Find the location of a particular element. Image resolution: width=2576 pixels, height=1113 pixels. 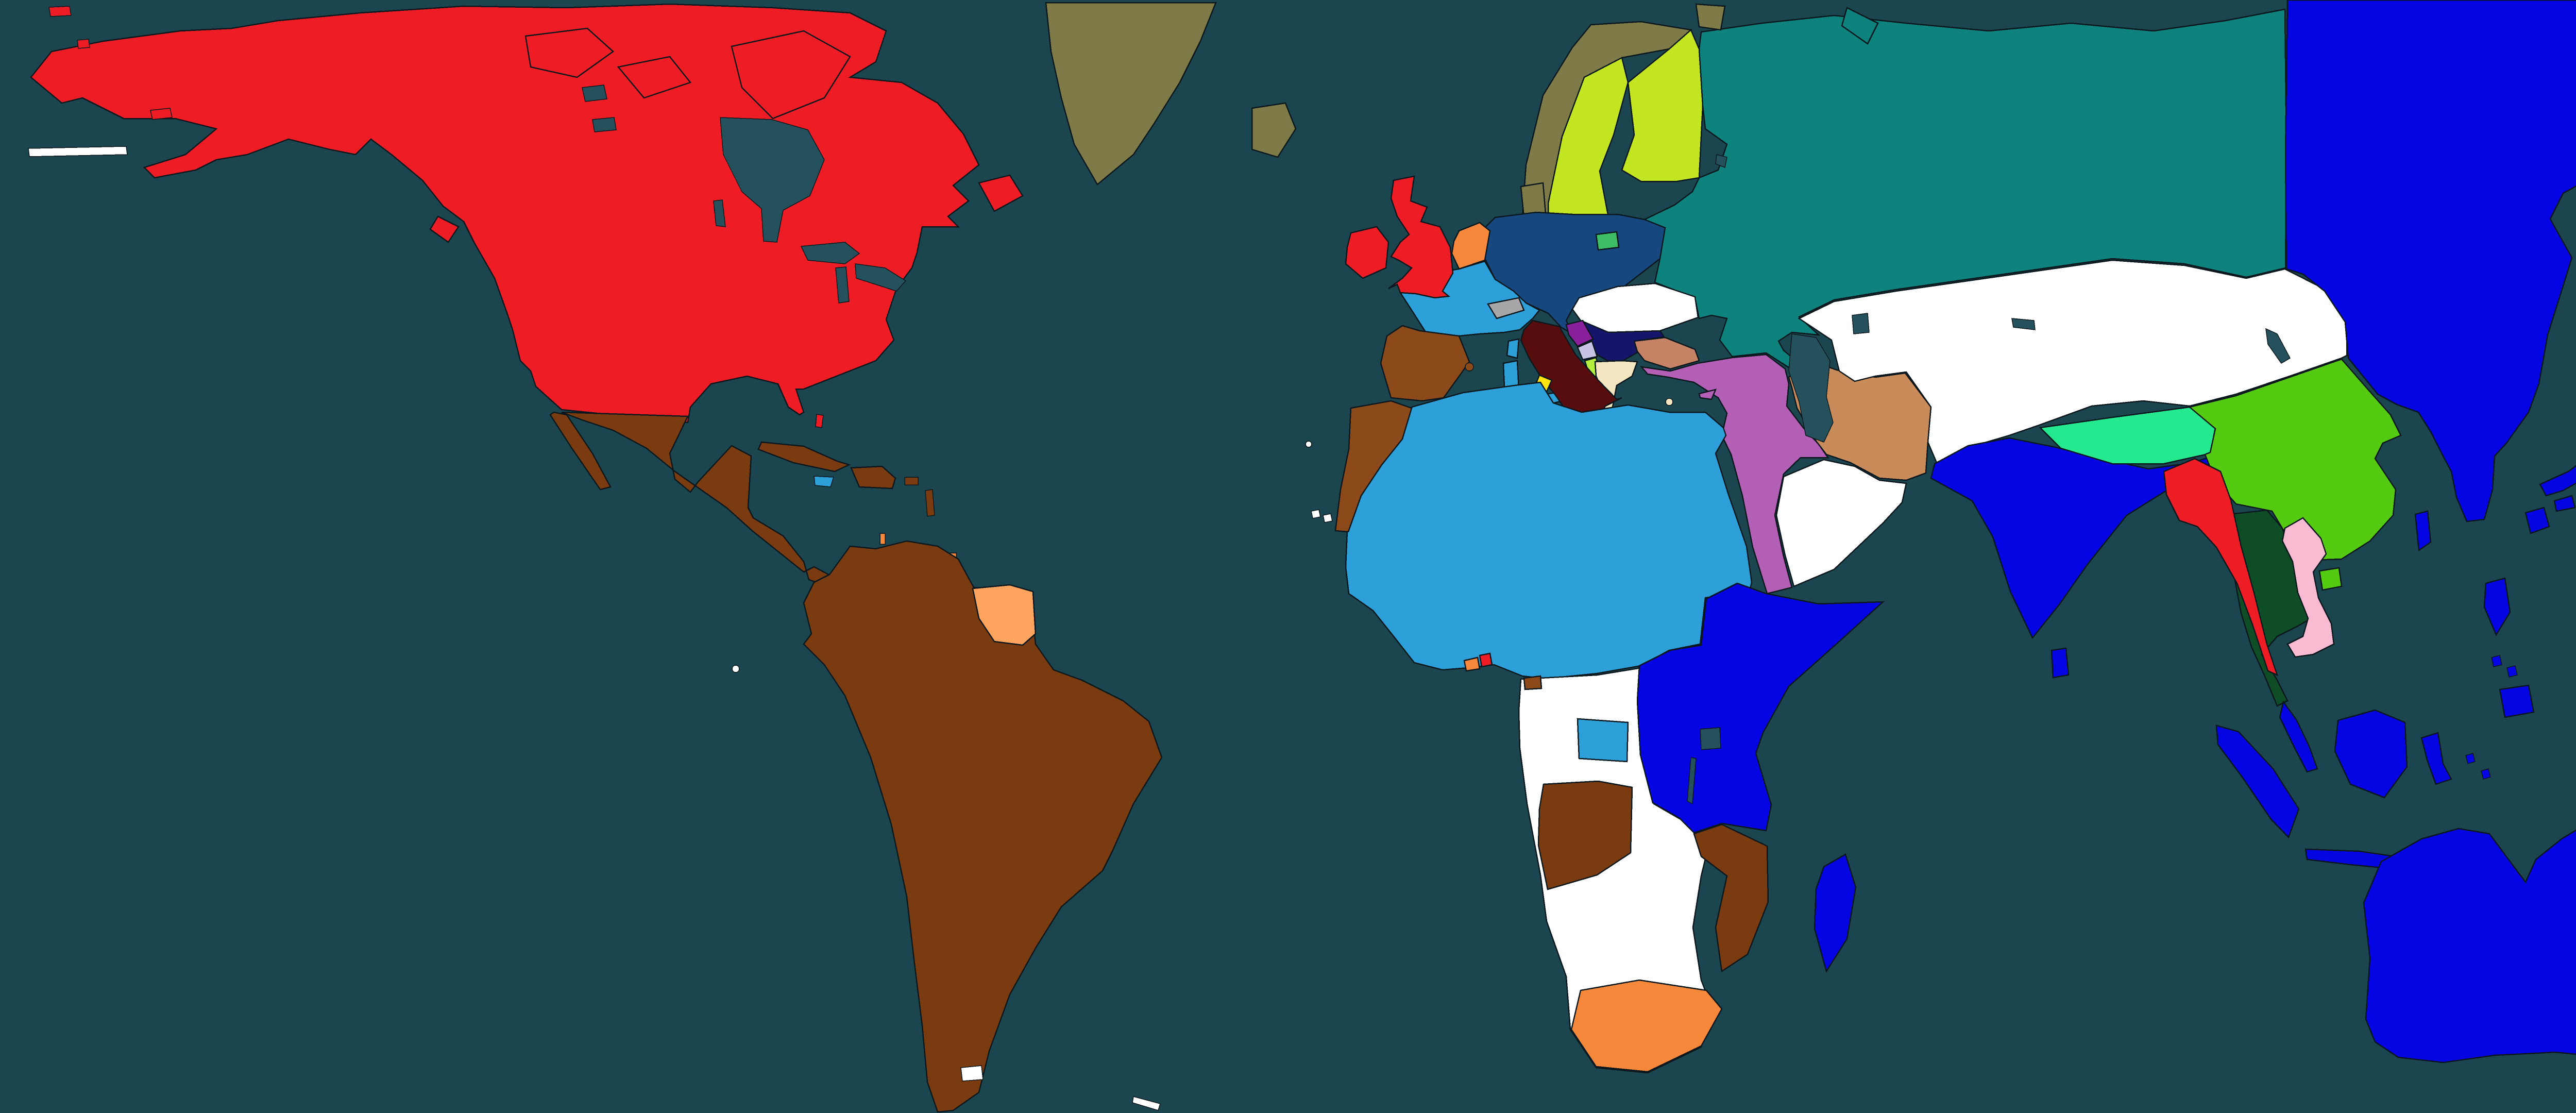

region-hungary-romania is located at coordinates (1635, 307).